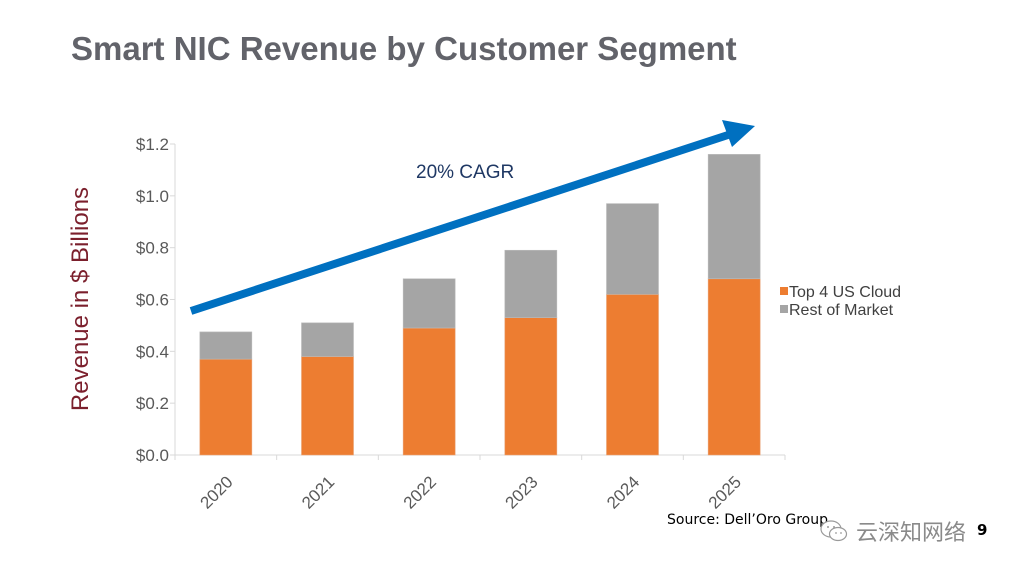 This screenshot has height=571, width=1011. What do you see at coordinates (152, 455) in the screenshot?
I see `y-tick-label: $0.0` at bounding box center [152, 455].